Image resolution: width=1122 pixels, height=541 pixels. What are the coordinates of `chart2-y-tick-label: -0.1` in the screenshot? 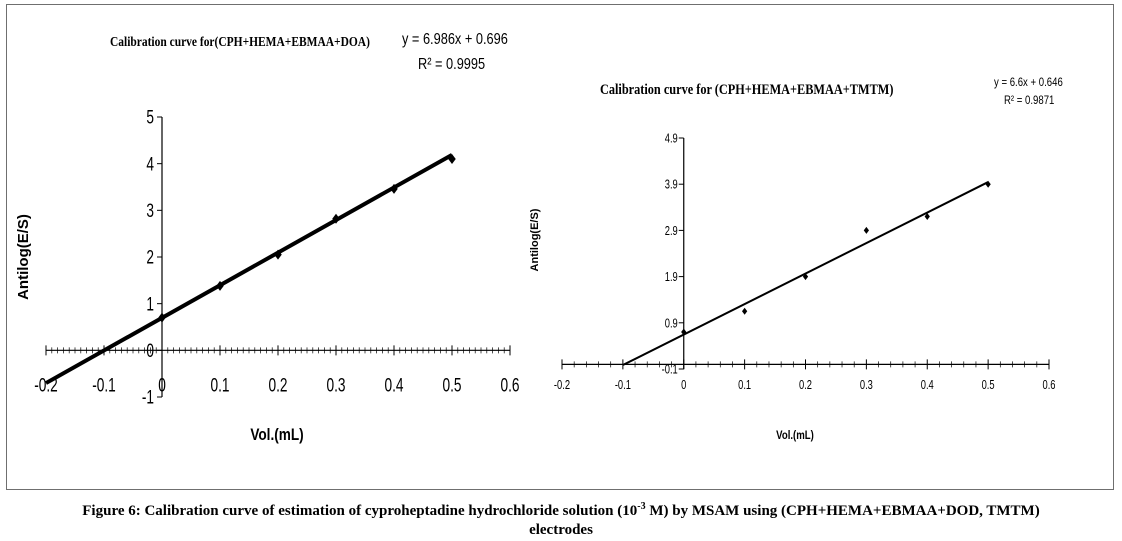 It's located at (670, 370).